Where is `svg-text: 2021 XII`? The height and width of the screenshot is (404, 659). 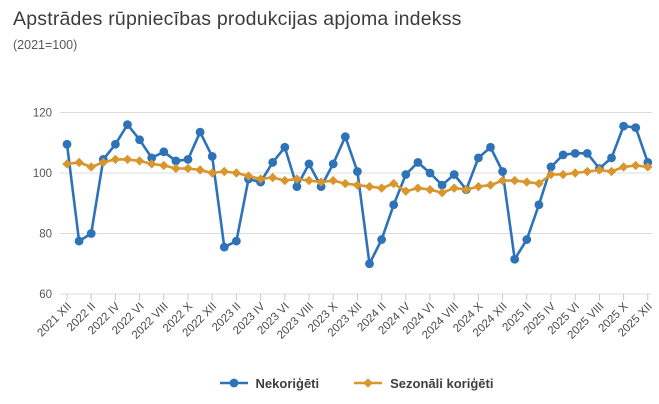 svg-text: 2021 XII is located at coordinates (54, 320).